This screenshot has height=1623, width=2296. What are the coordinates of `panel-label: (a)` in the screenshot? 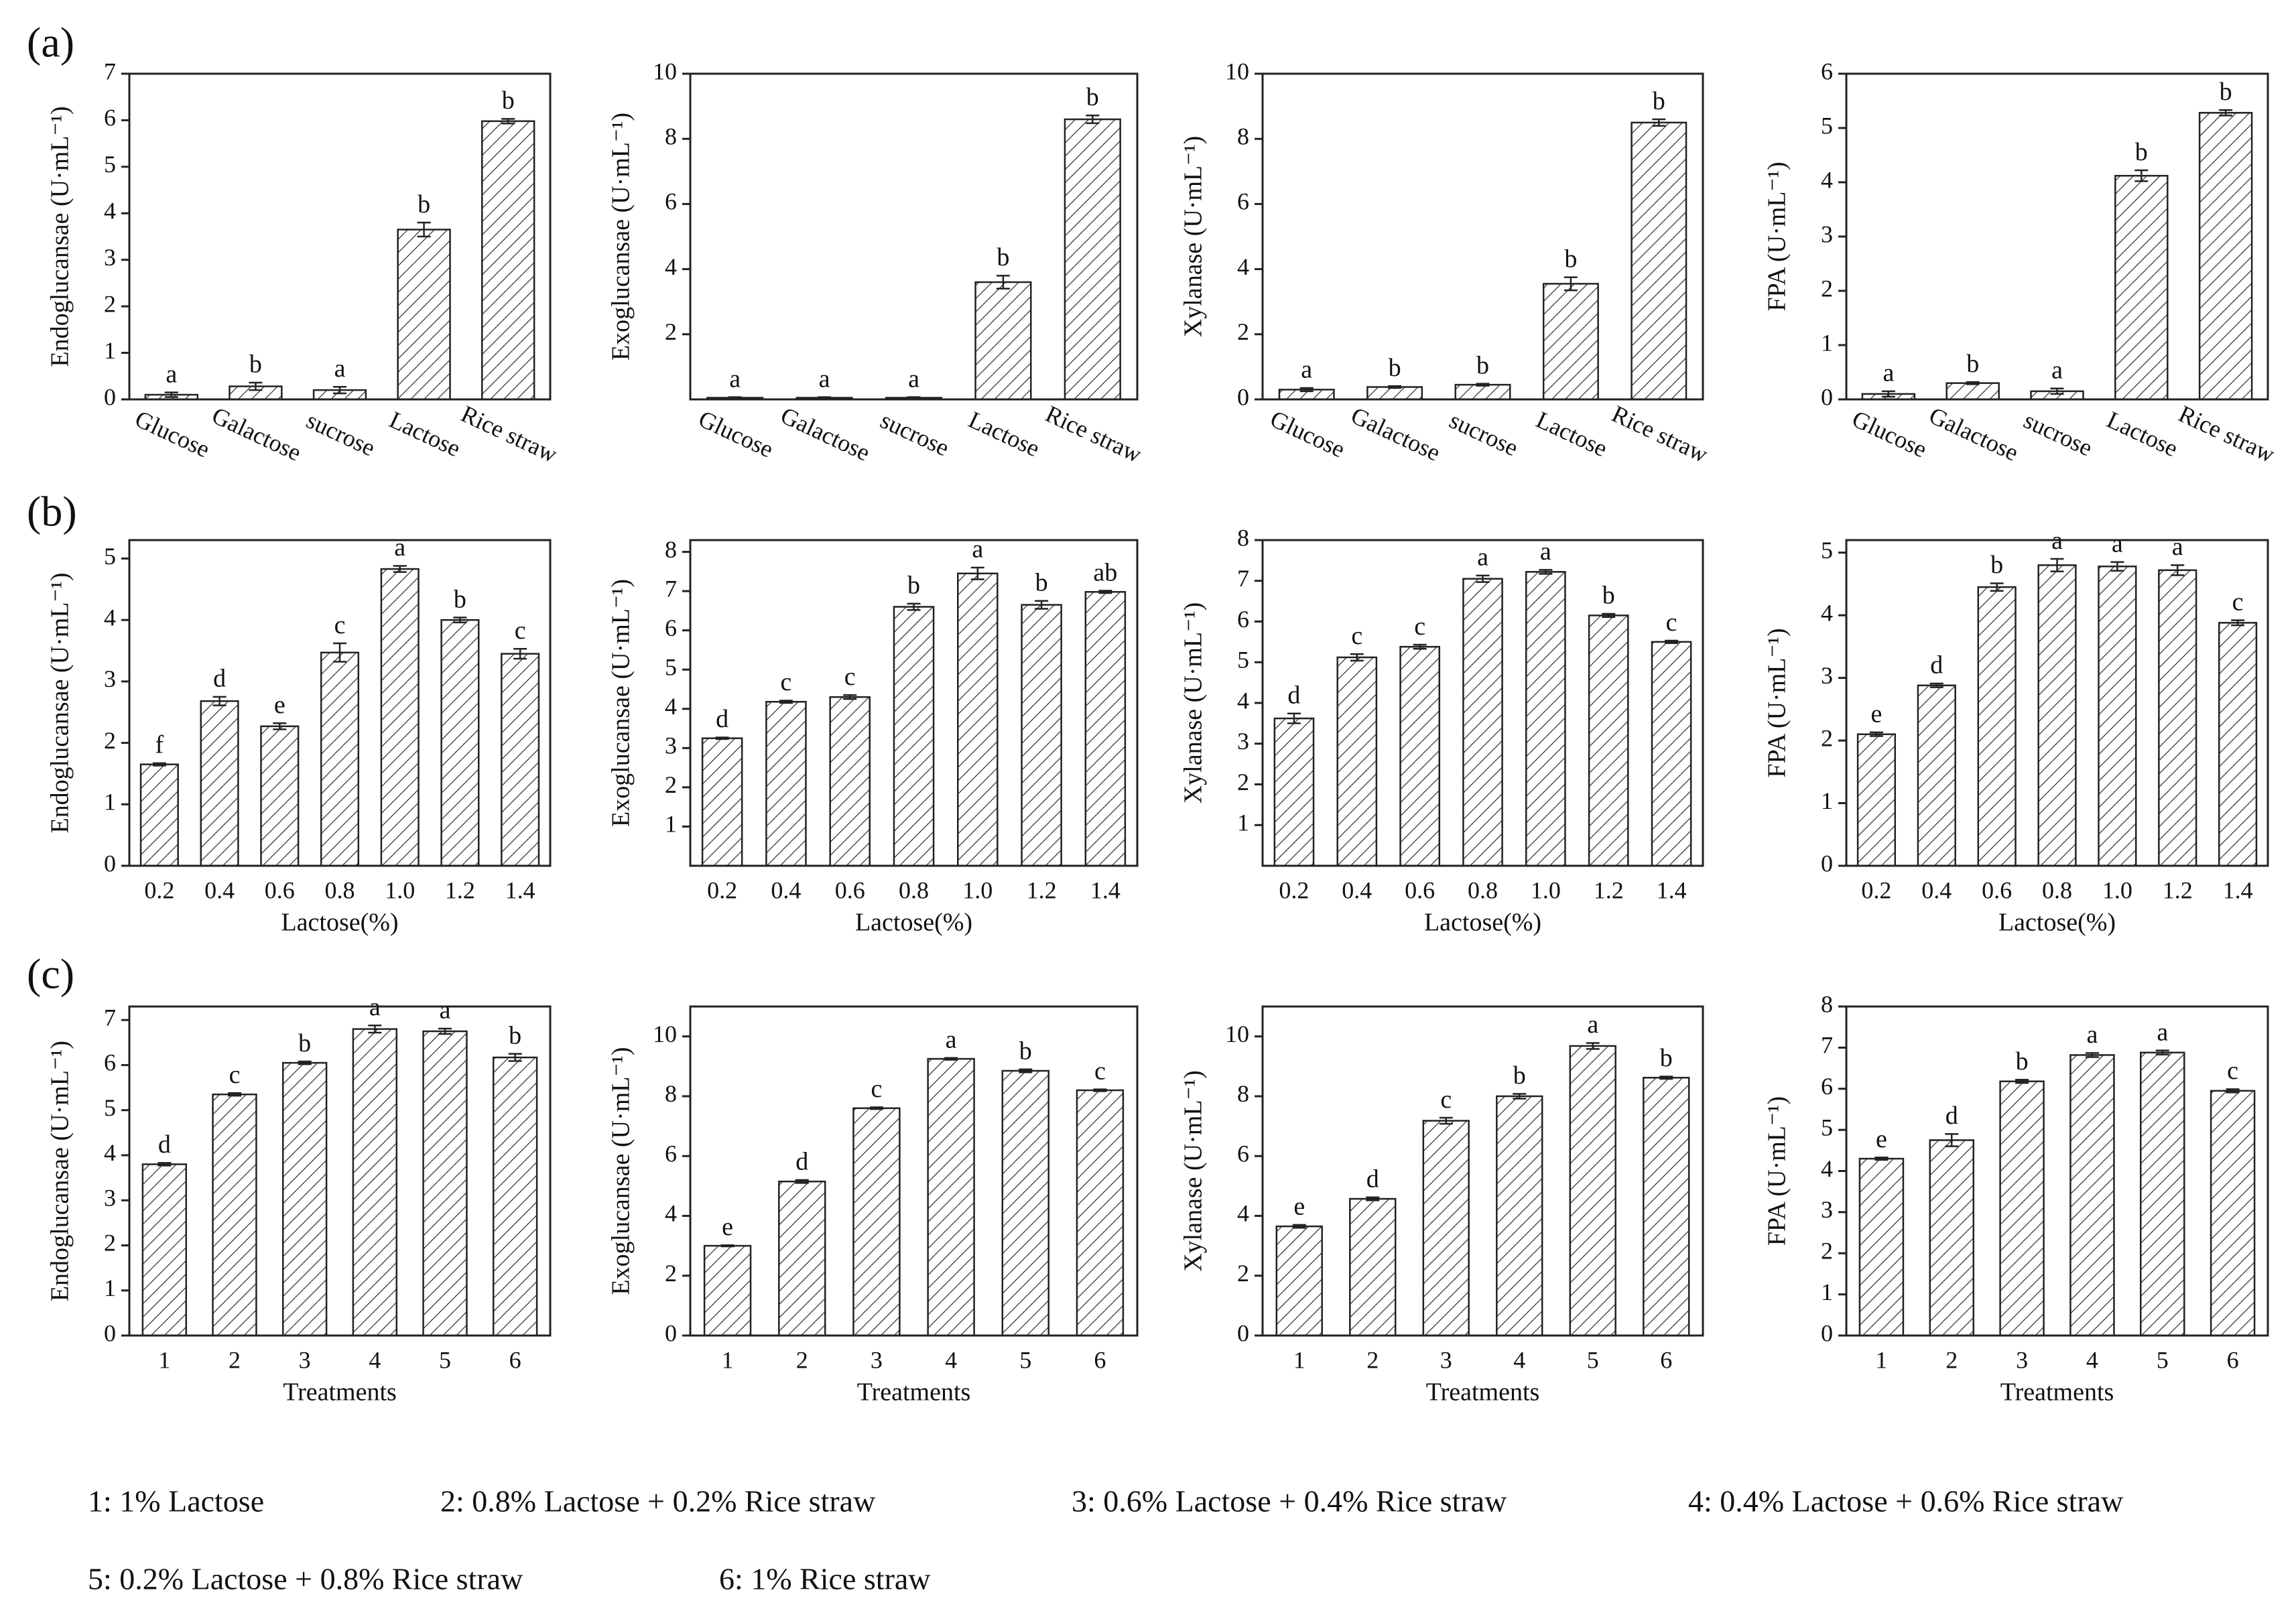 It's located at (50, 42).